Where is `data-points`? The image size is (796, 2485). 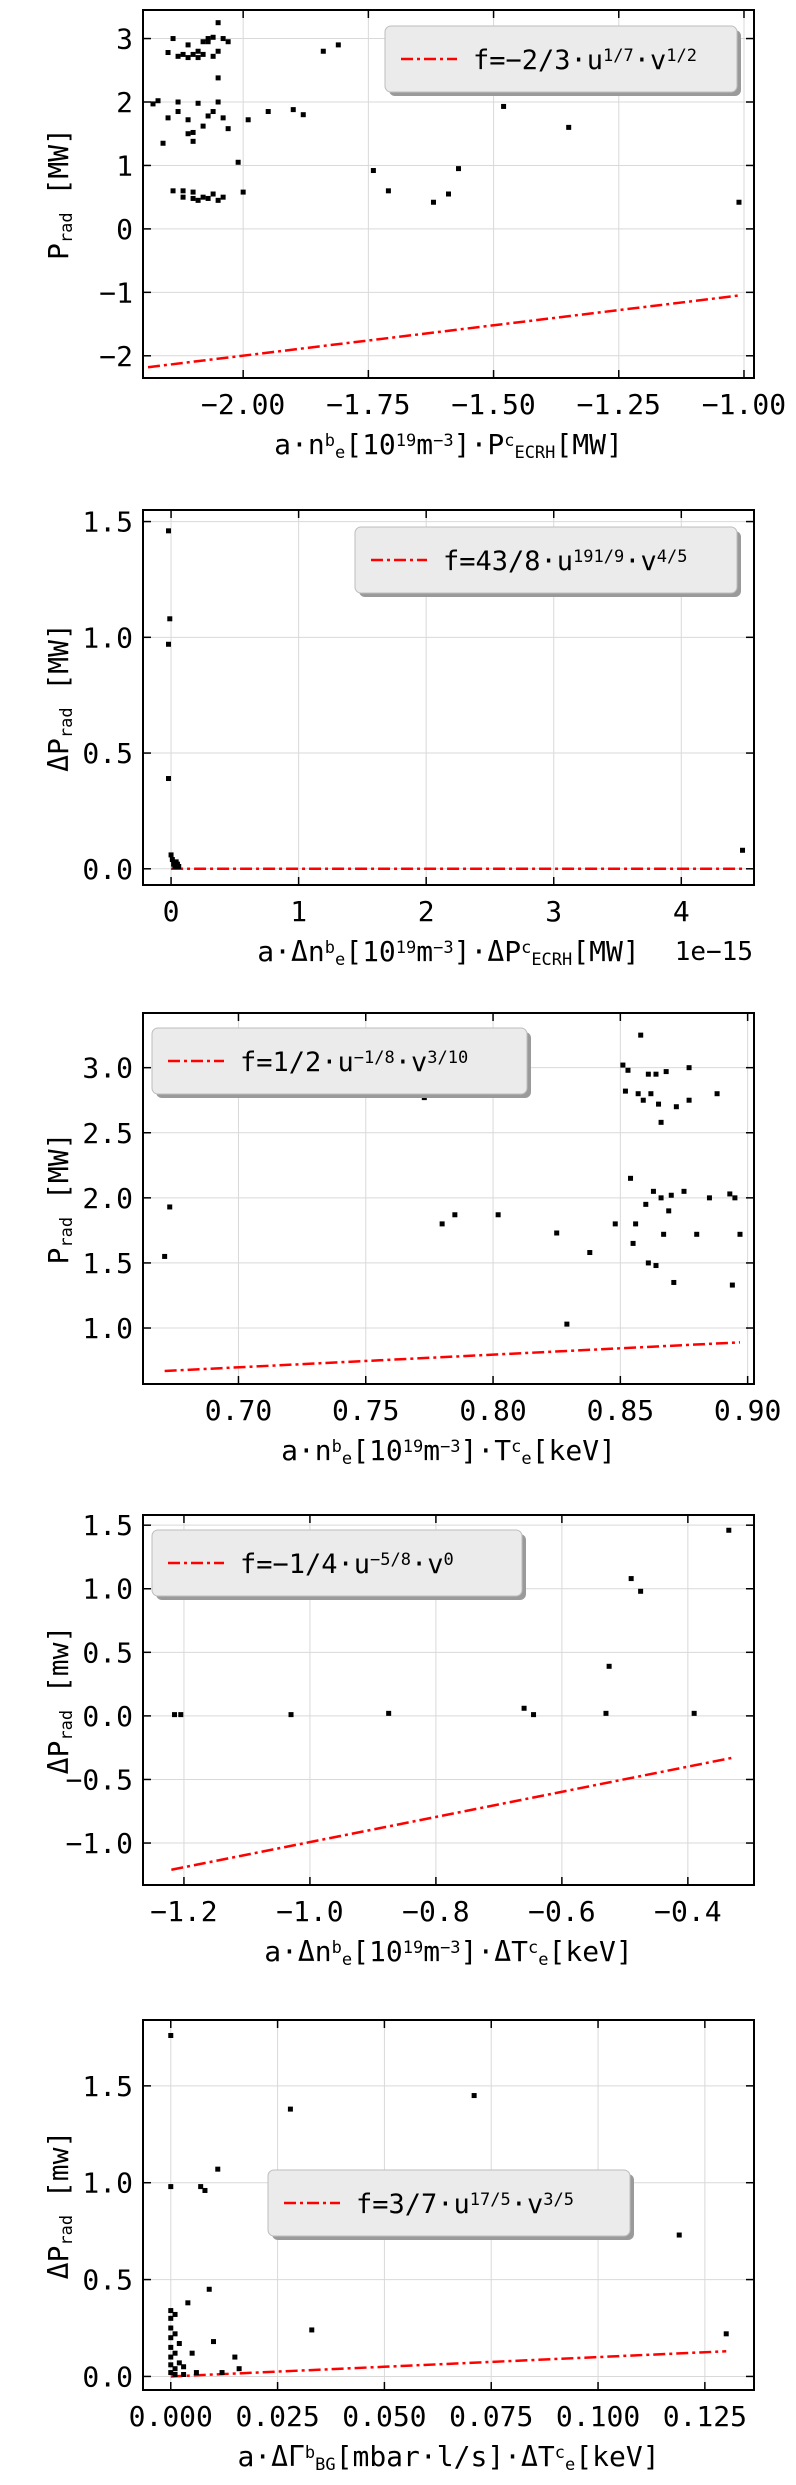
data-points is located at coordinates (452, 1179).